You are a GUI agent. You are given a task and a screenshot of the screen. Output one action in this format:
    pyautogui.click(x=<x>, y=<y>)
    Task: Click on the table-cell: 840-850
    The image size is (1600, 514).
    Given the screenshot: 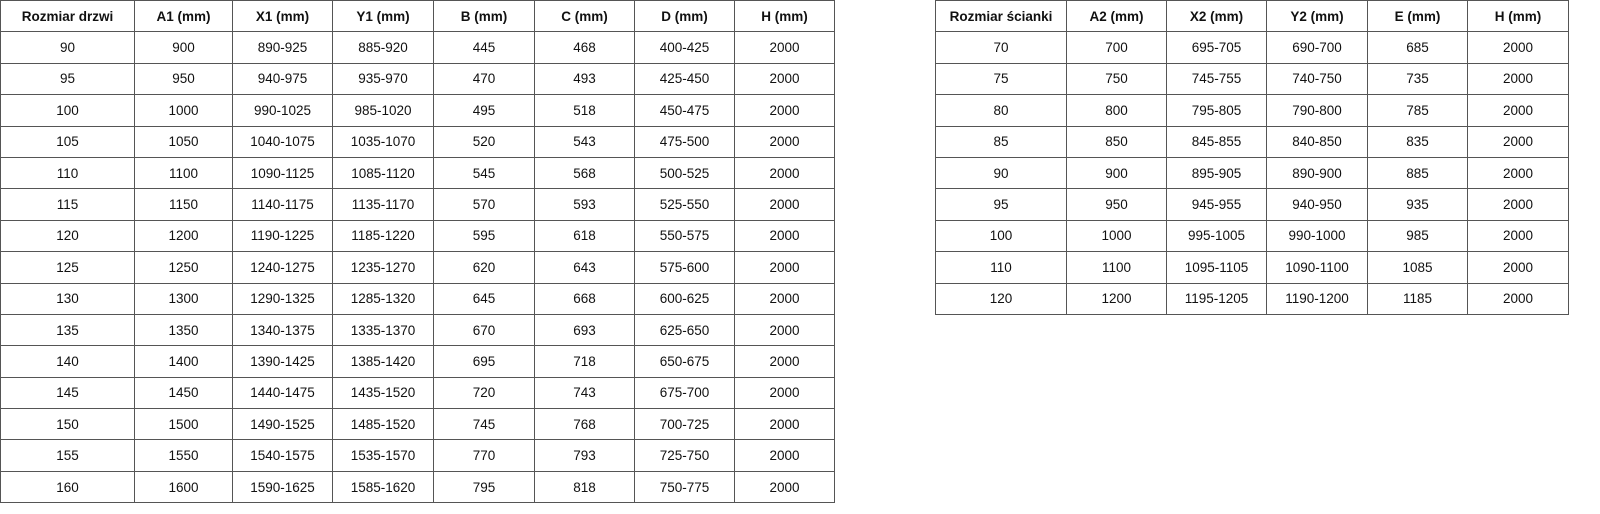 What is the action you would take?
    pyautogui.click(x=1317, y=141)
    